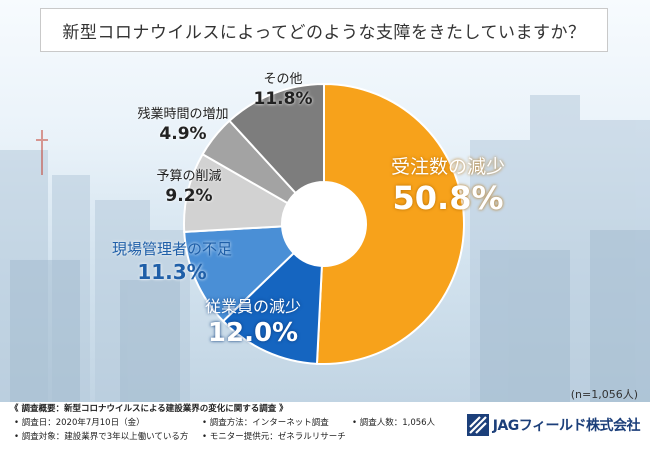 The width and height of the screenshot is (650, 450). I want to click on slice-label-6: その他 11.8%, so click(283, 90).